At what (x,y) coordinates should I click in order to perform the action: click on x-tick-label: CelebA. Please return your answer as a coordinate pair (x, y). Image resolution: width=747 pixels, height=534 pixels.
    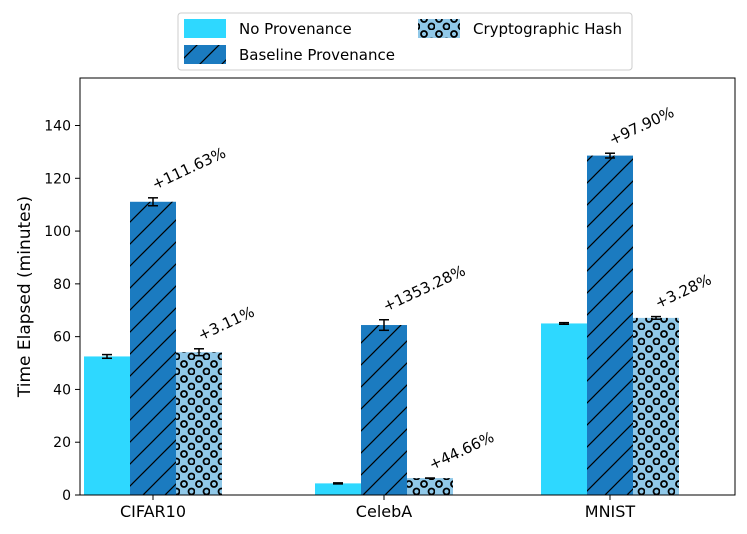
    Looking at the image, I should click on (384, 511).